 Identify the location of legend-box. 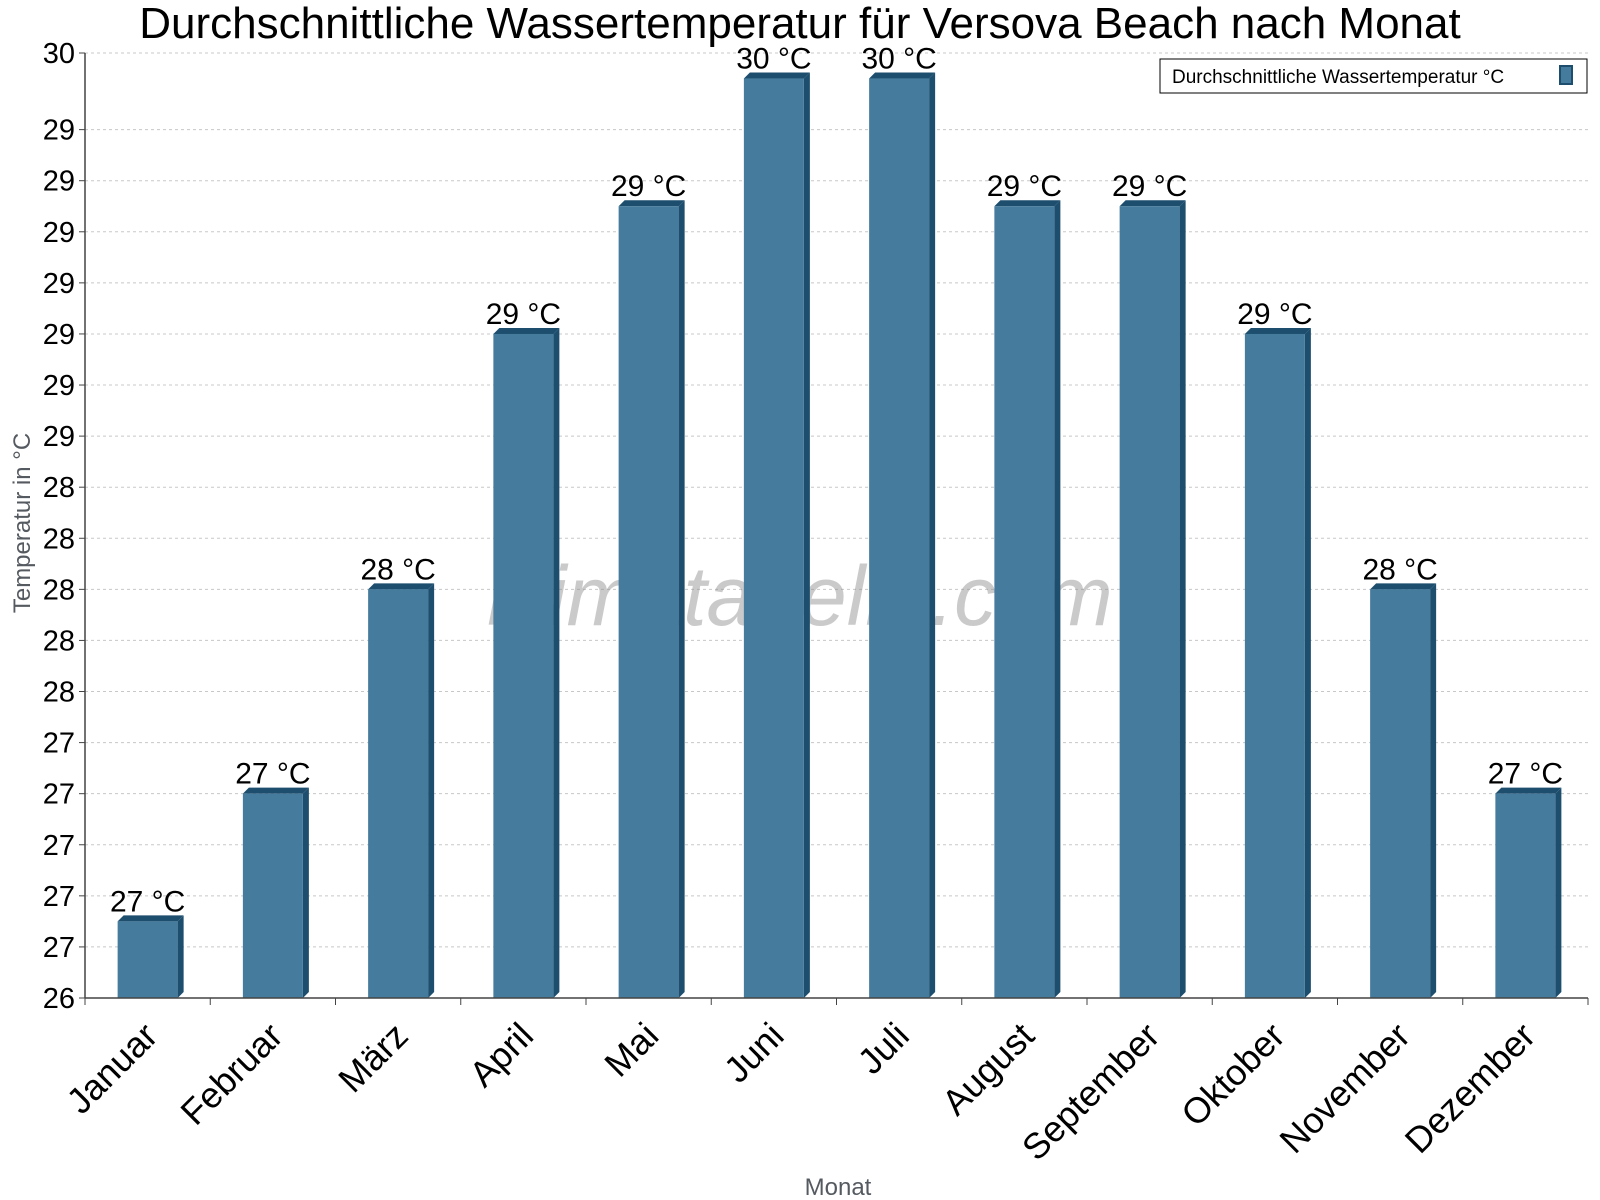
(1373, 76).